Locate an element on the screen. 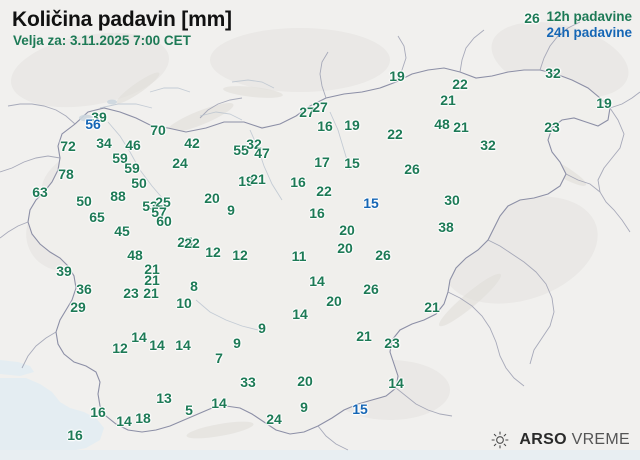 This screenshot has height=460, width=640. station-value: 60 is located at coordinates (164, 221).